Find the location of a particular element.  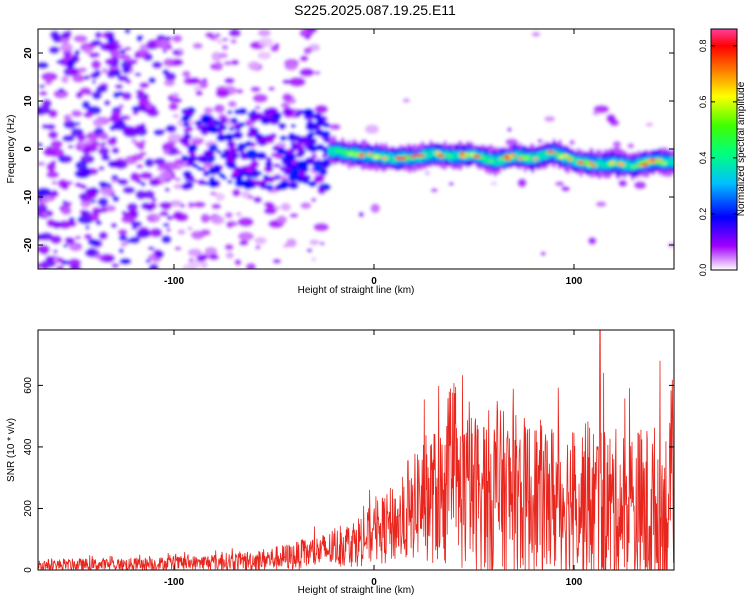

spectrogram-y-tick-label: 20 is located at coordinates (28, 53).